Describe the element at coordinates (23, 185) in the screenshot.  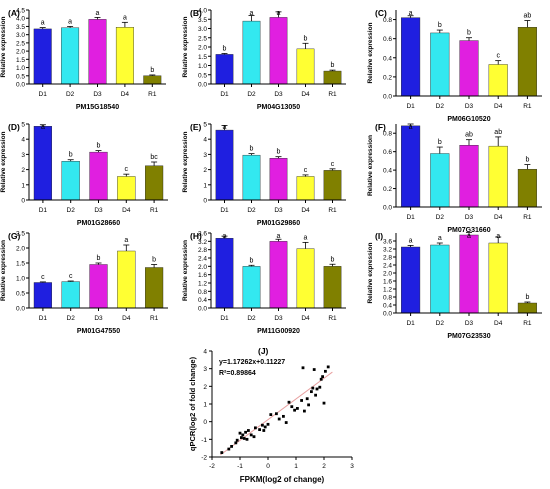
I see `y-tick-label: 1` at that location.